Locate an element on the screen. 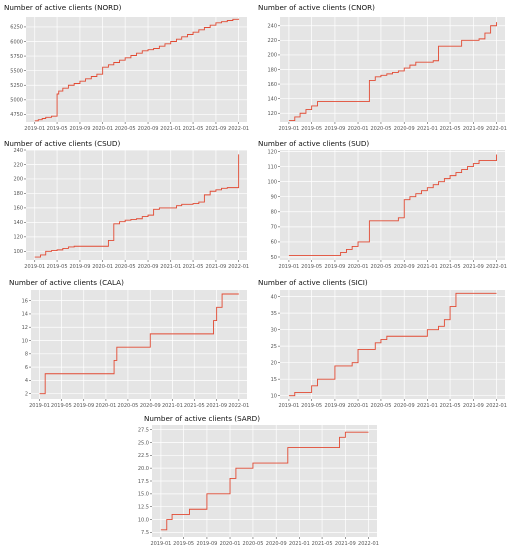 This screenshot has height=550, width=512. chart-title: Number of active clients (CNOR) is located at coordinates (316, 7).